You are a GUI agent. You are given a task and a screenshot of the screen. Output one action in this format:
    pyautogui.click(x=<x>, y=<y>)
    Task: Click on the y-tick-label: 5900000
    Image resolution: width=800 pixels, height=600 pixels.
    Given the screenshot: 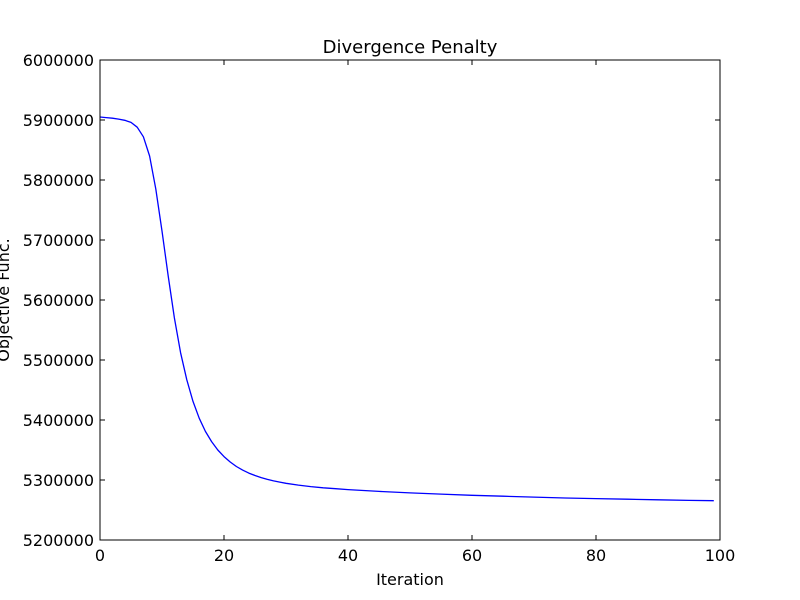 What is the action you would take?
    pyautogui.click(x=58, y=120)
    